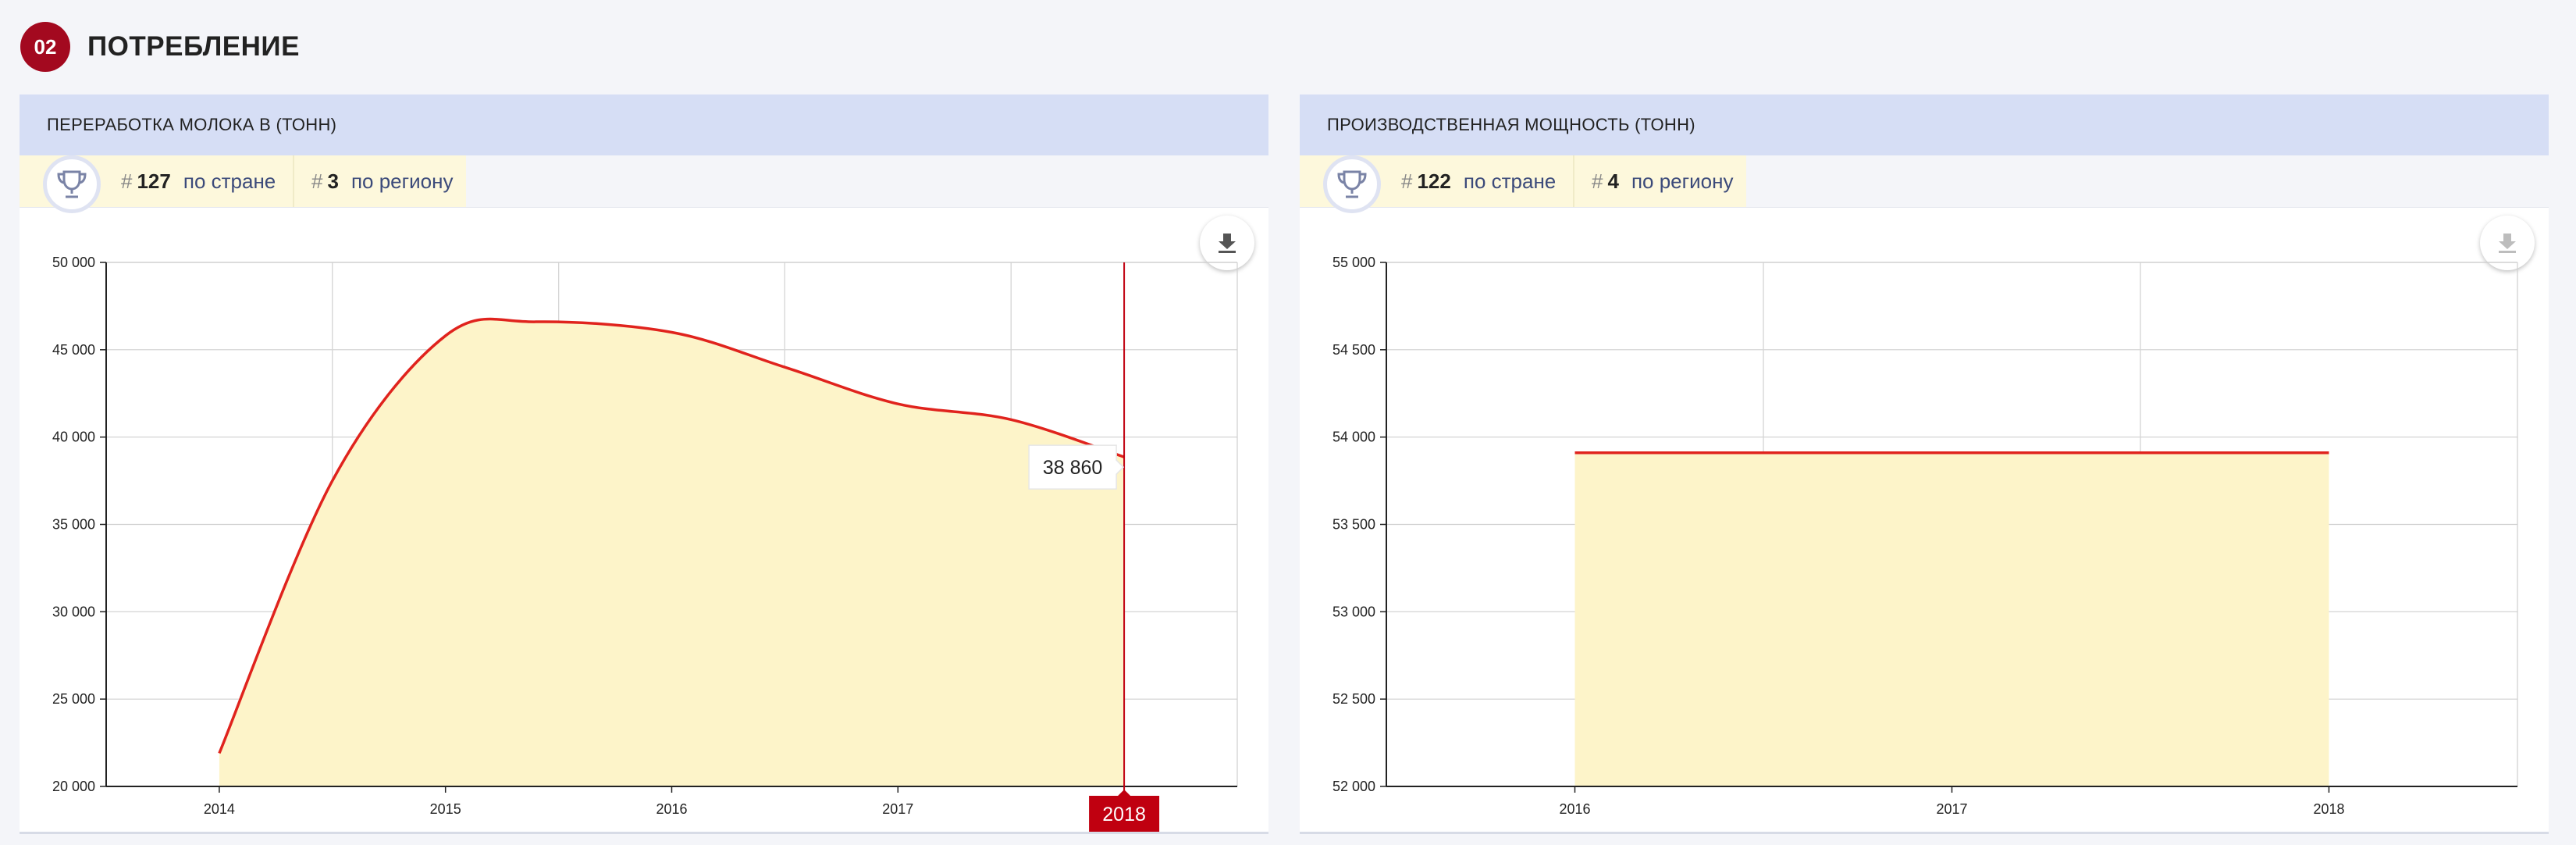 The image size is (2576, 845). I want to click on year-flag: 2018, so click(1124, 811).